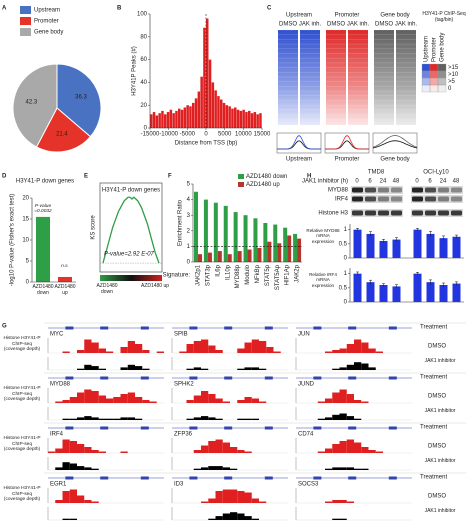 This screenshot has width=466, height=525. Describe the element at coordinates (333, 214) in the screenshot. I see `blot-row-label: Histone H3` at that location.